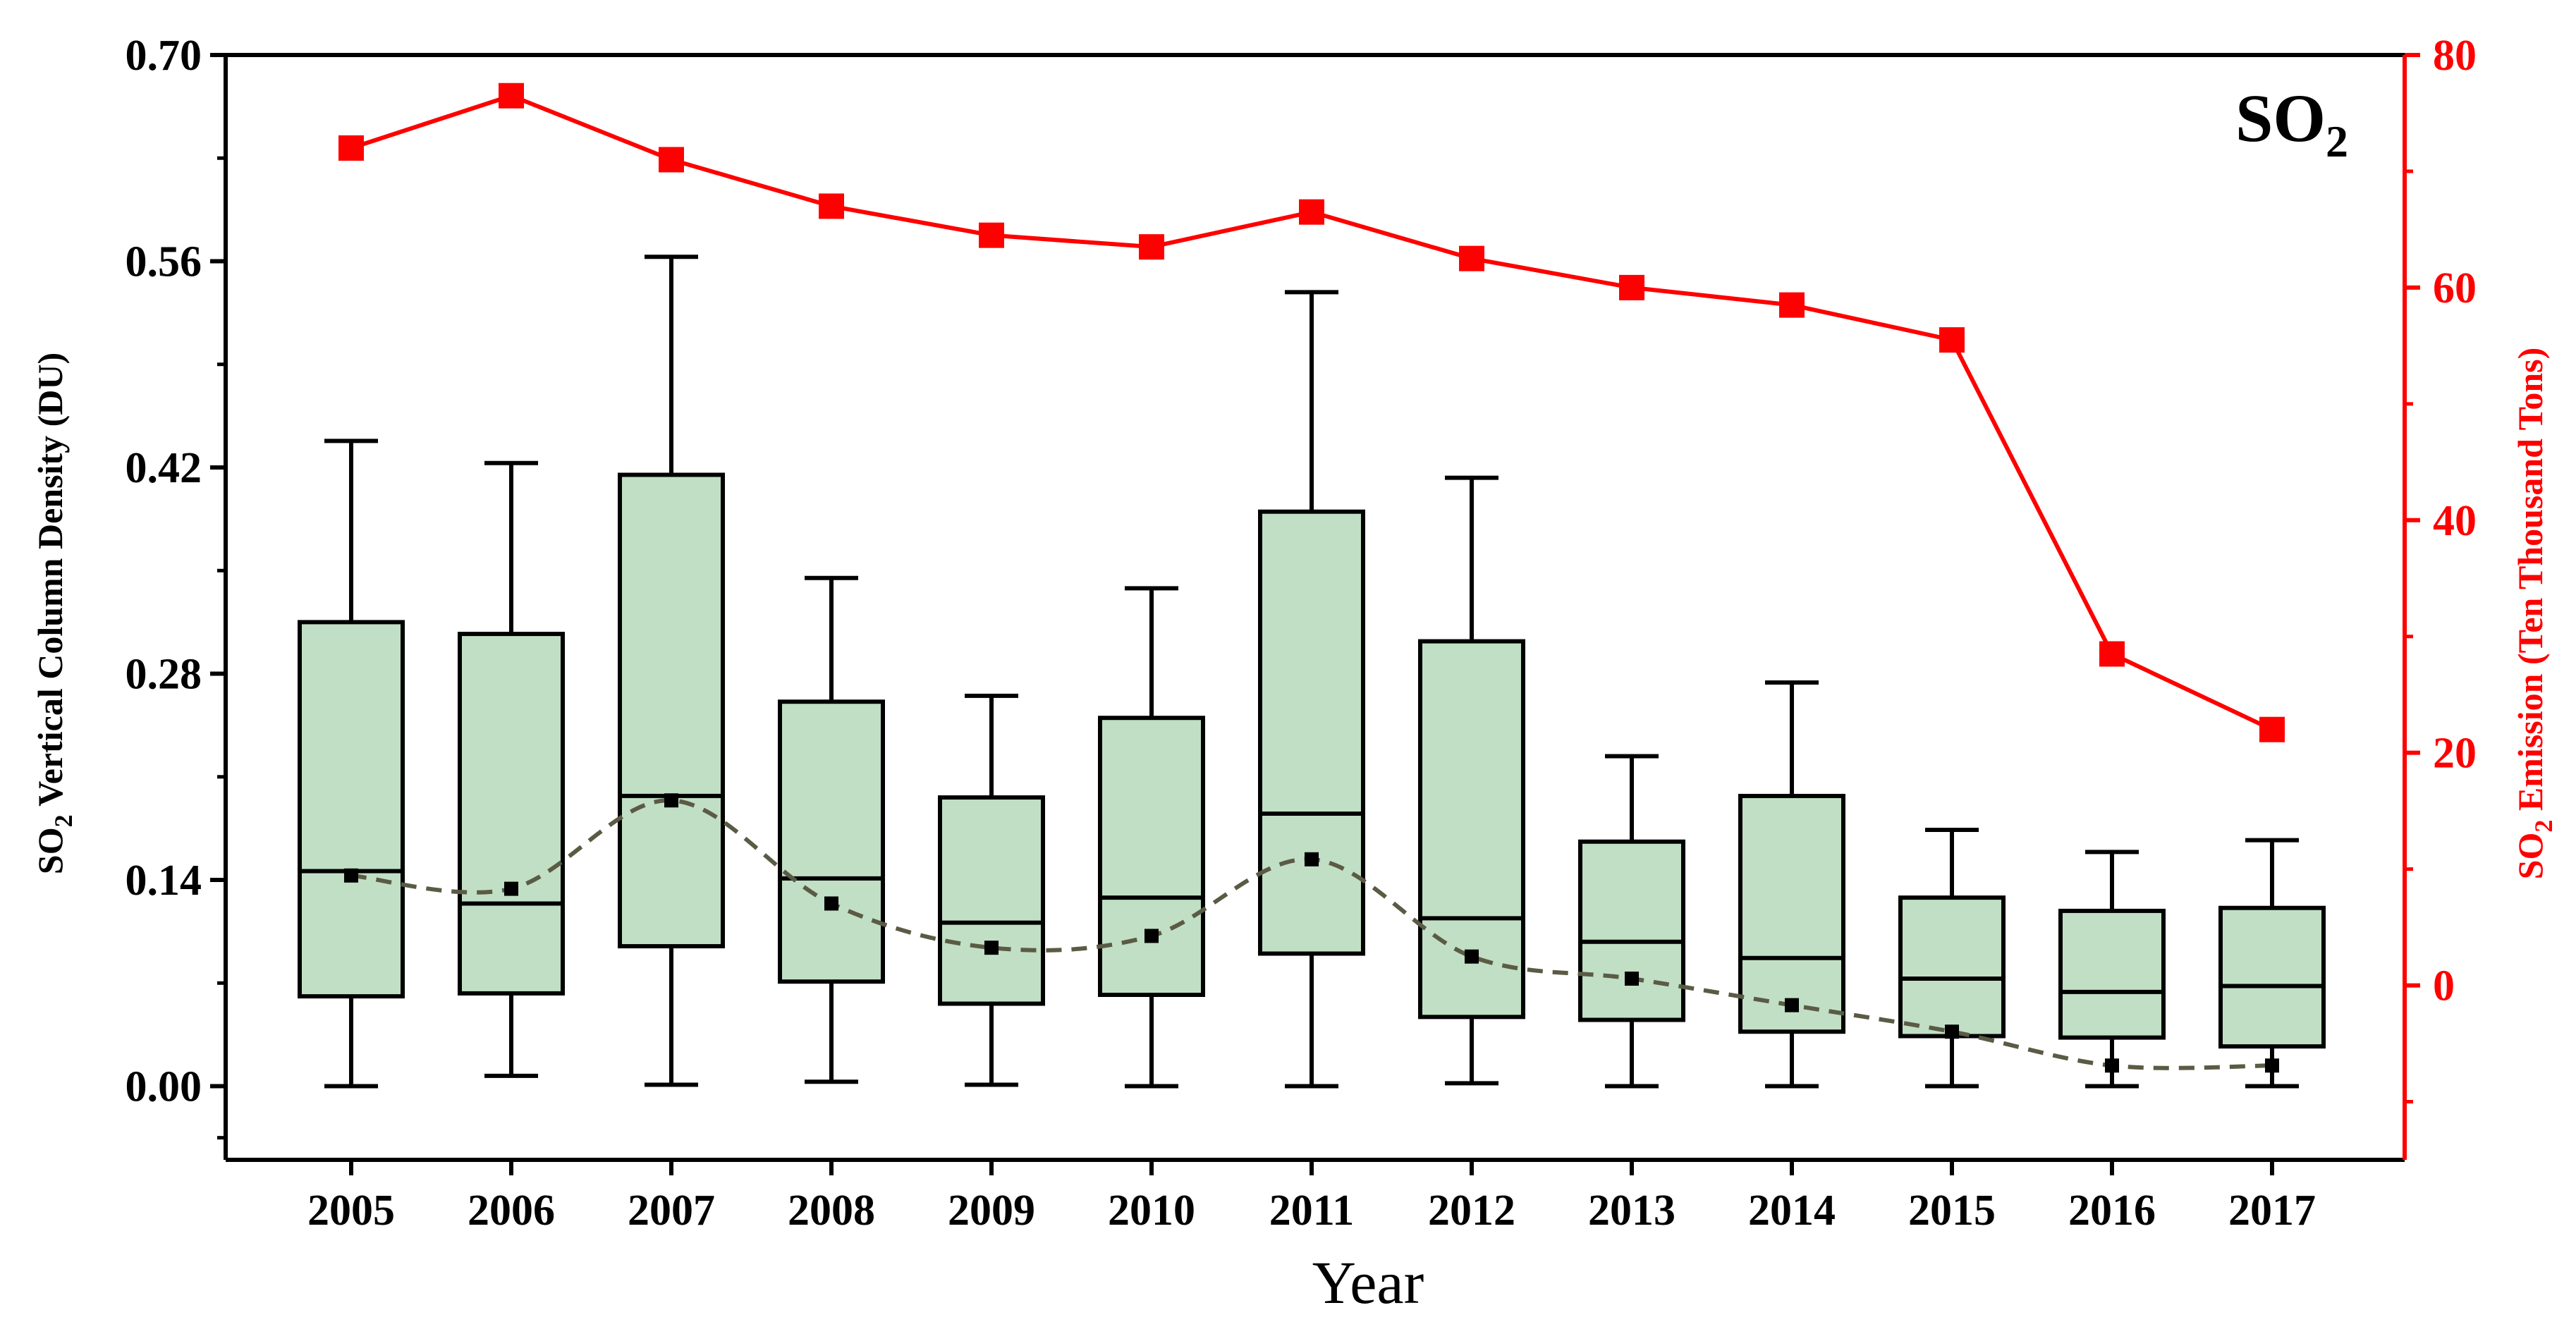 The height and width of the screenshot is (1322, 2576). What do you see at coordinates (2530, 584) in the screenshot?
I see `y-axis-right-title-rest: Emission (Ten Thousand Tons)` at bounding box center [2530, 584].